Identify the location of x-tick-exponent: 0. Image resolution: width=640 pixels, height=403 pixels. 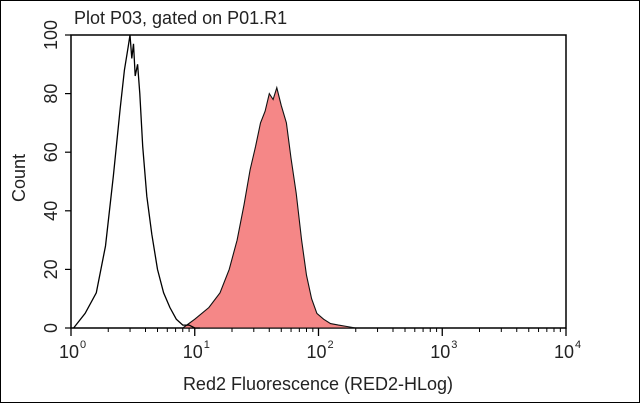
(83, 345).